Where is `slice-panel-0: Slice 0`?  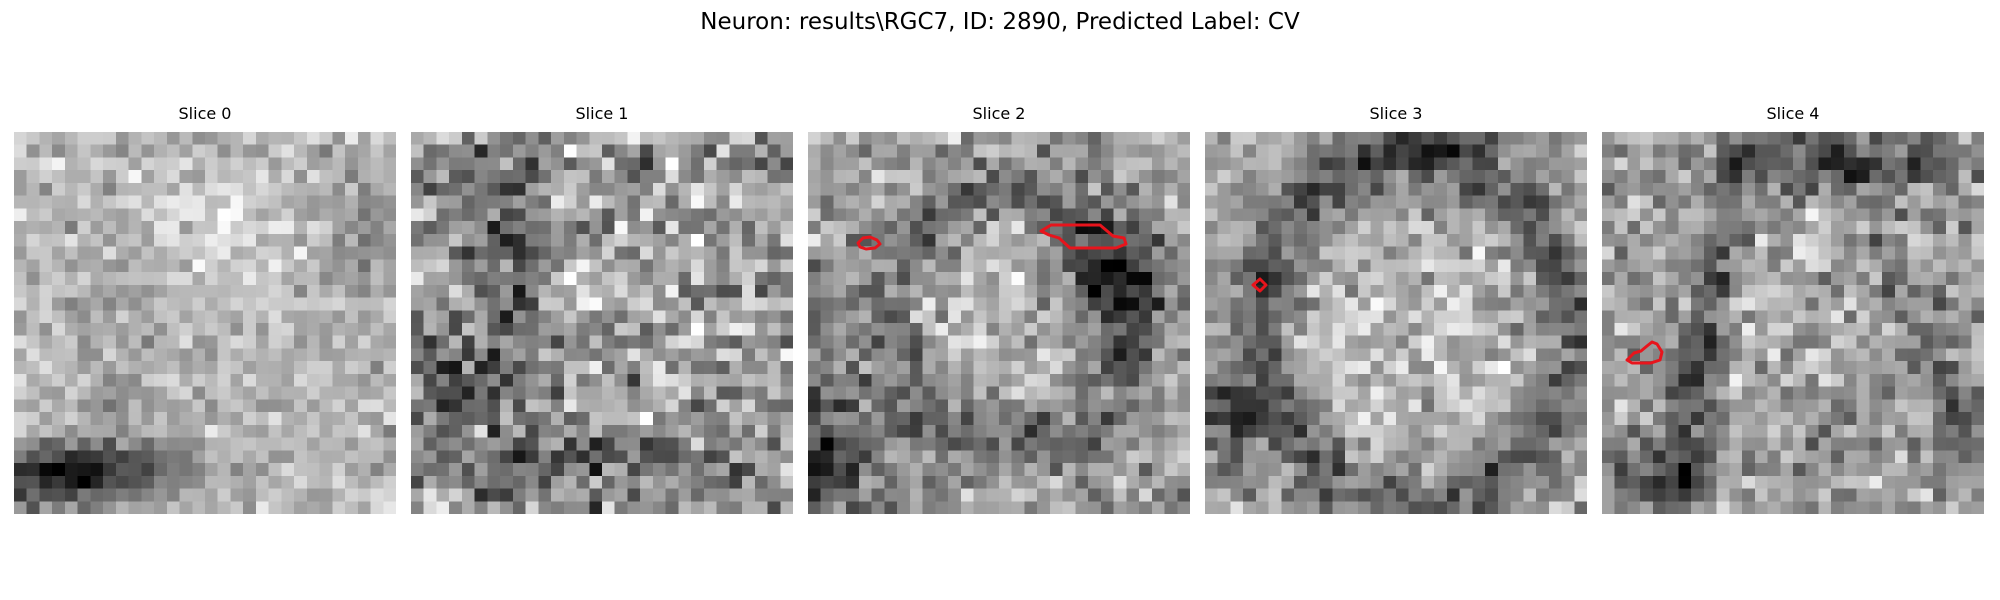 slice-panel-0: Slice 0 is located at coordinates (205, 309).